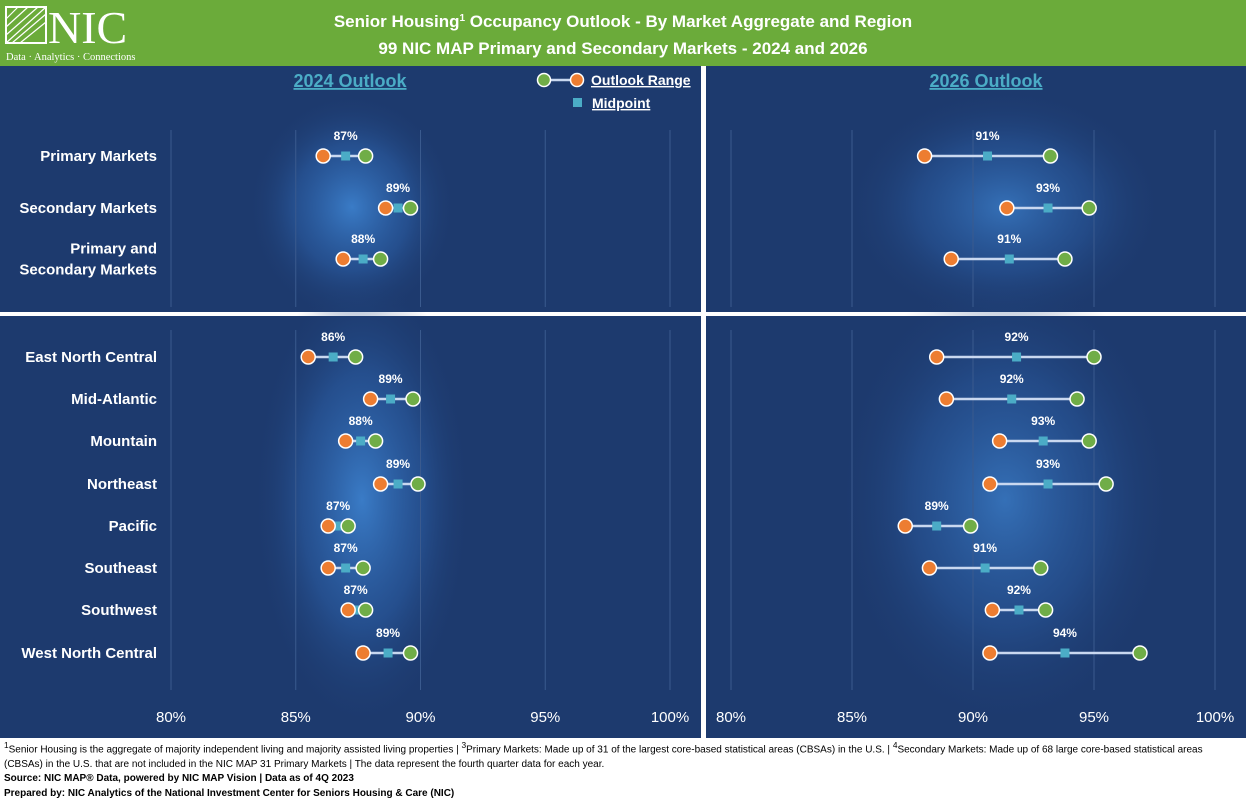  I want to click on x-tick-label-2026: 90%, so click(973, 717).